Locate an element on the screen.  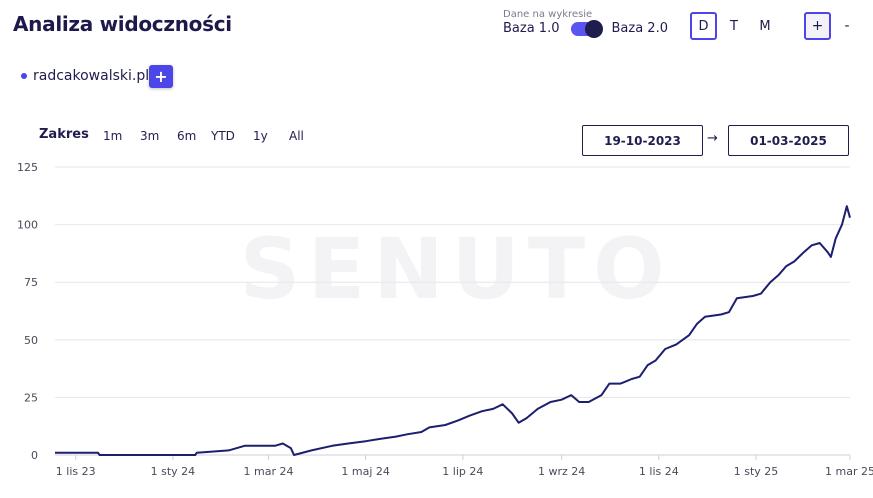
x-tick-label: 1 mar 25 is located at coordinates (849, 471).